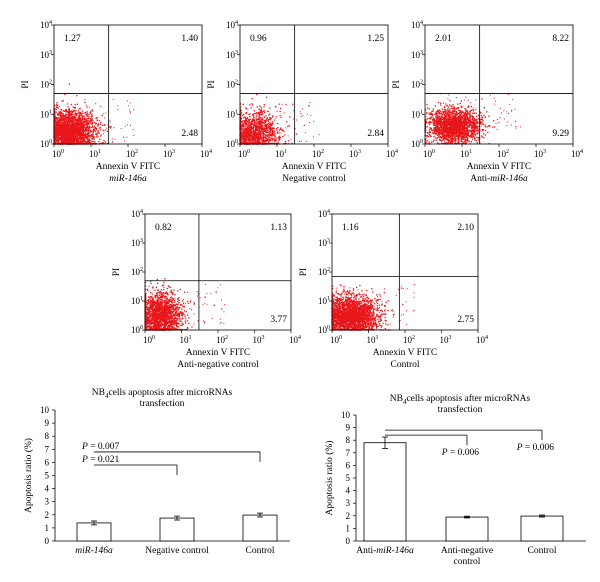 This screenshot has height=582, width=600. What do you see at coordinates (128, 167) in the screenshot?
I see `x-axis-label: Annexin V FITC` at bounding box center [128, 167].